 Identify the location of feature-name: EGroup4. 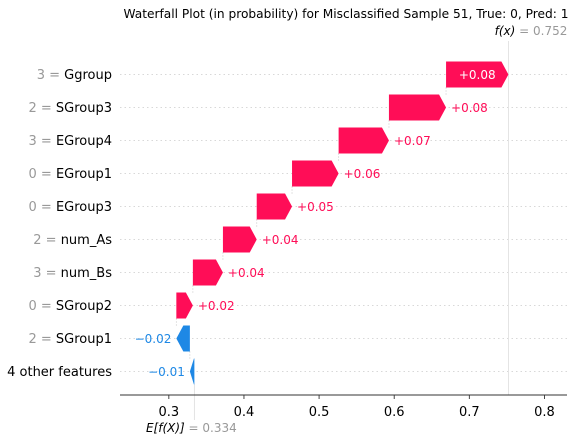
(84, 141).